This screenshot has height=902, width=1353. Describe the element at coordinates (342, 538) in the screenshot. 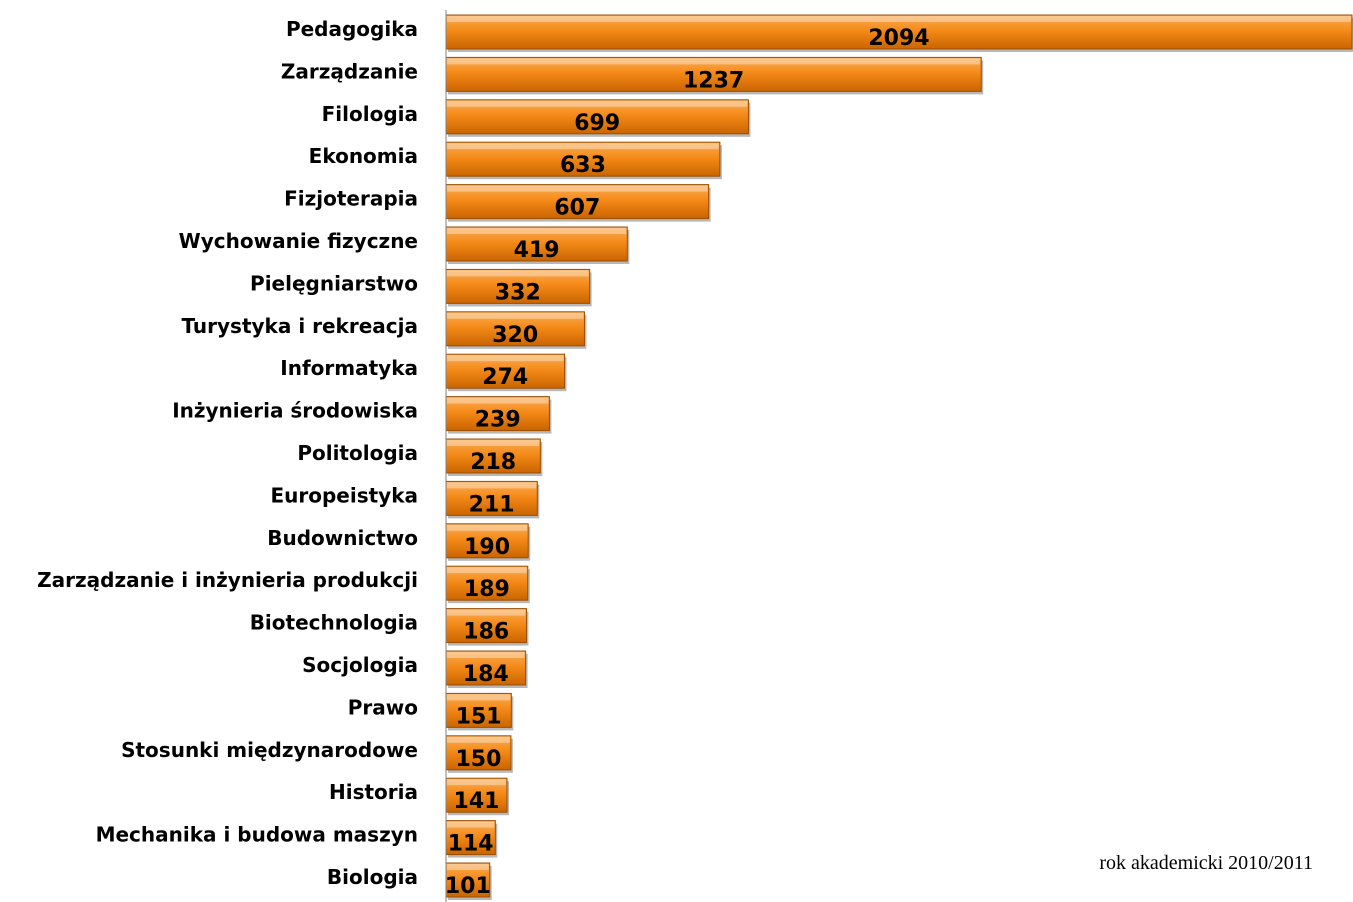

I see `category-label: Budownictwo` at that location.